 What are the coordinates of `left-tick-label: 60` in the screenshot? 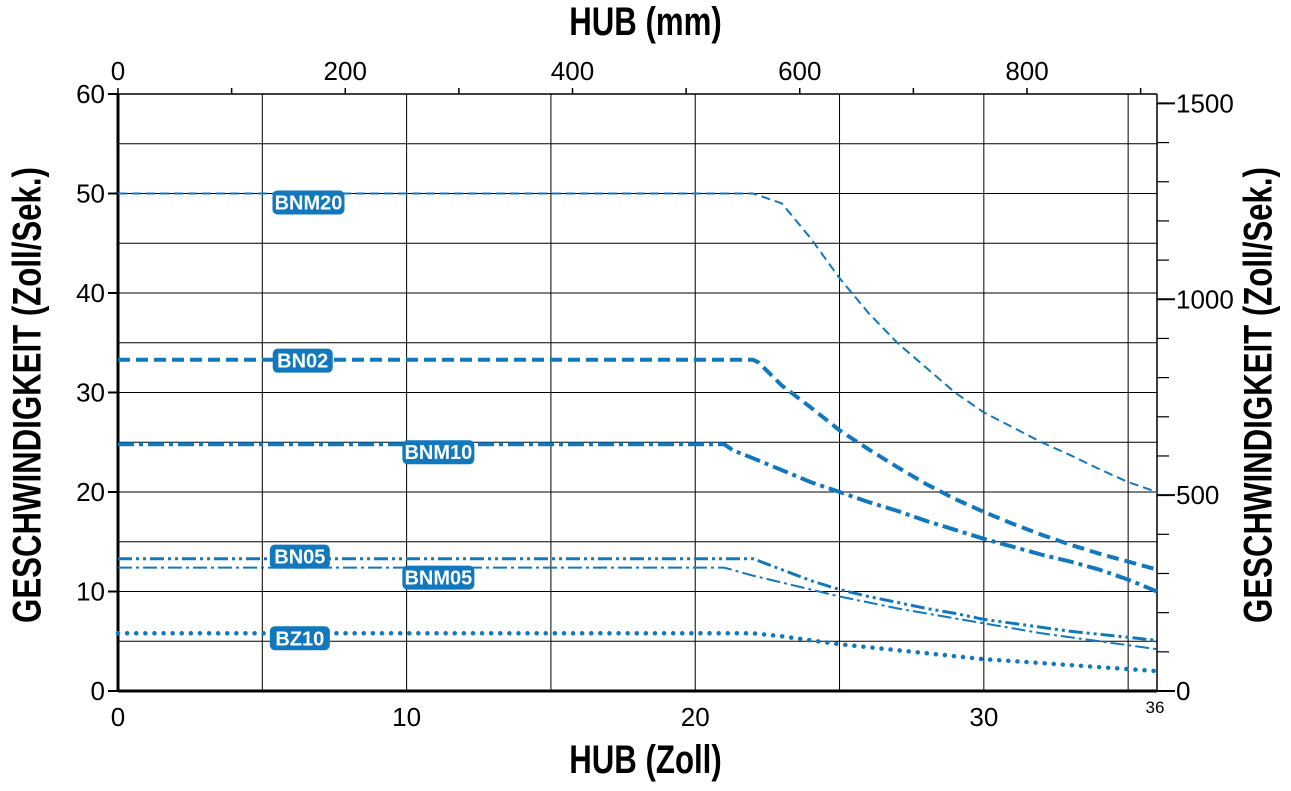 It's located at (90, 94).